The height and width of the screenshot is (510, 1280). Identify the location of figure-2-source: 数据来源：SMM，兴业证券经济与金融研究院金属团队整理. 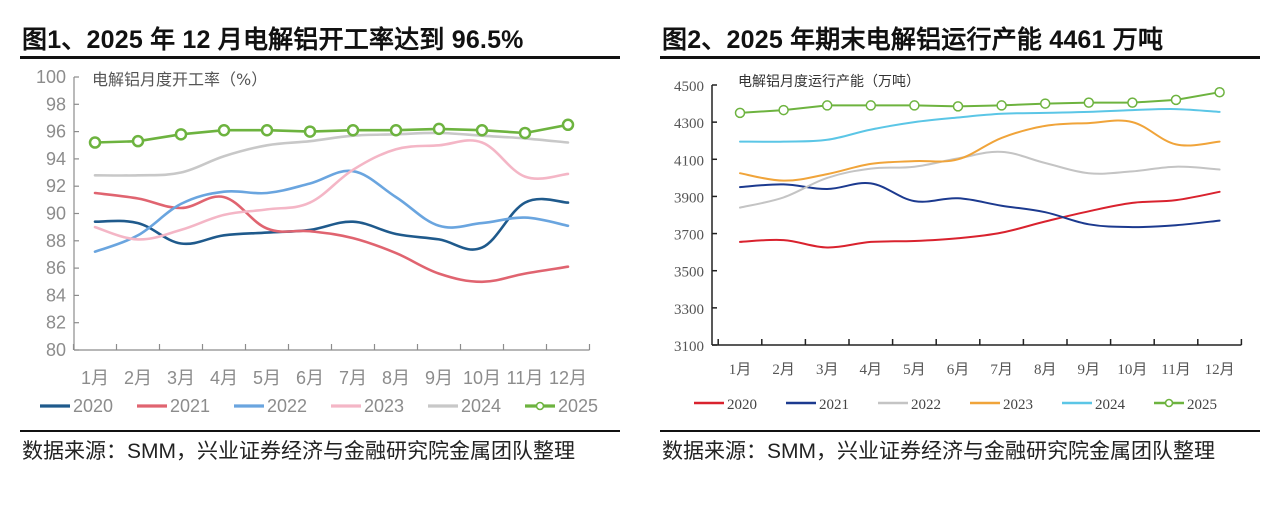
(938, 451).